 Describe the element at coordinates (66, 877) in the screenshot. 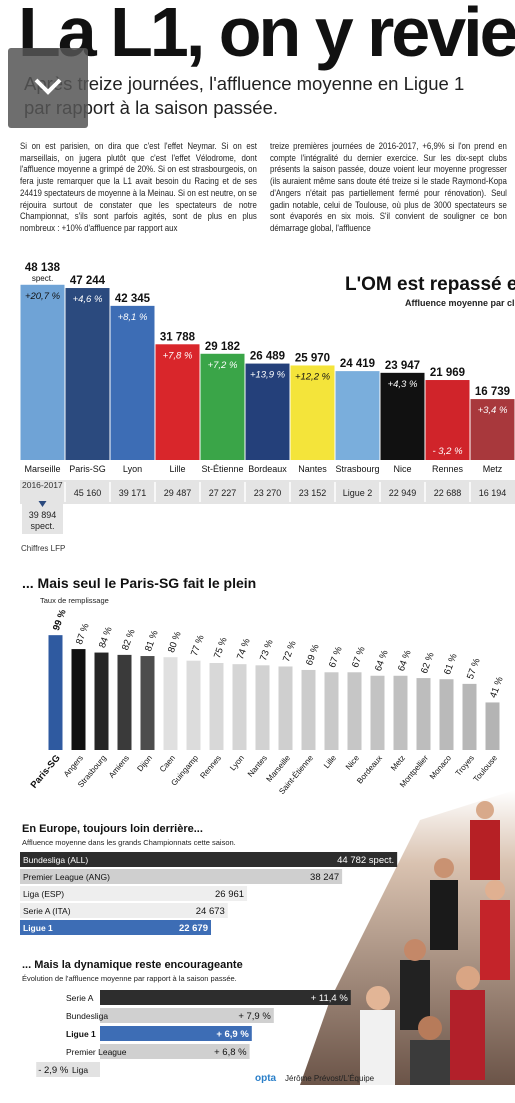

I see `category-label: Premier League (ANG)` at that location.